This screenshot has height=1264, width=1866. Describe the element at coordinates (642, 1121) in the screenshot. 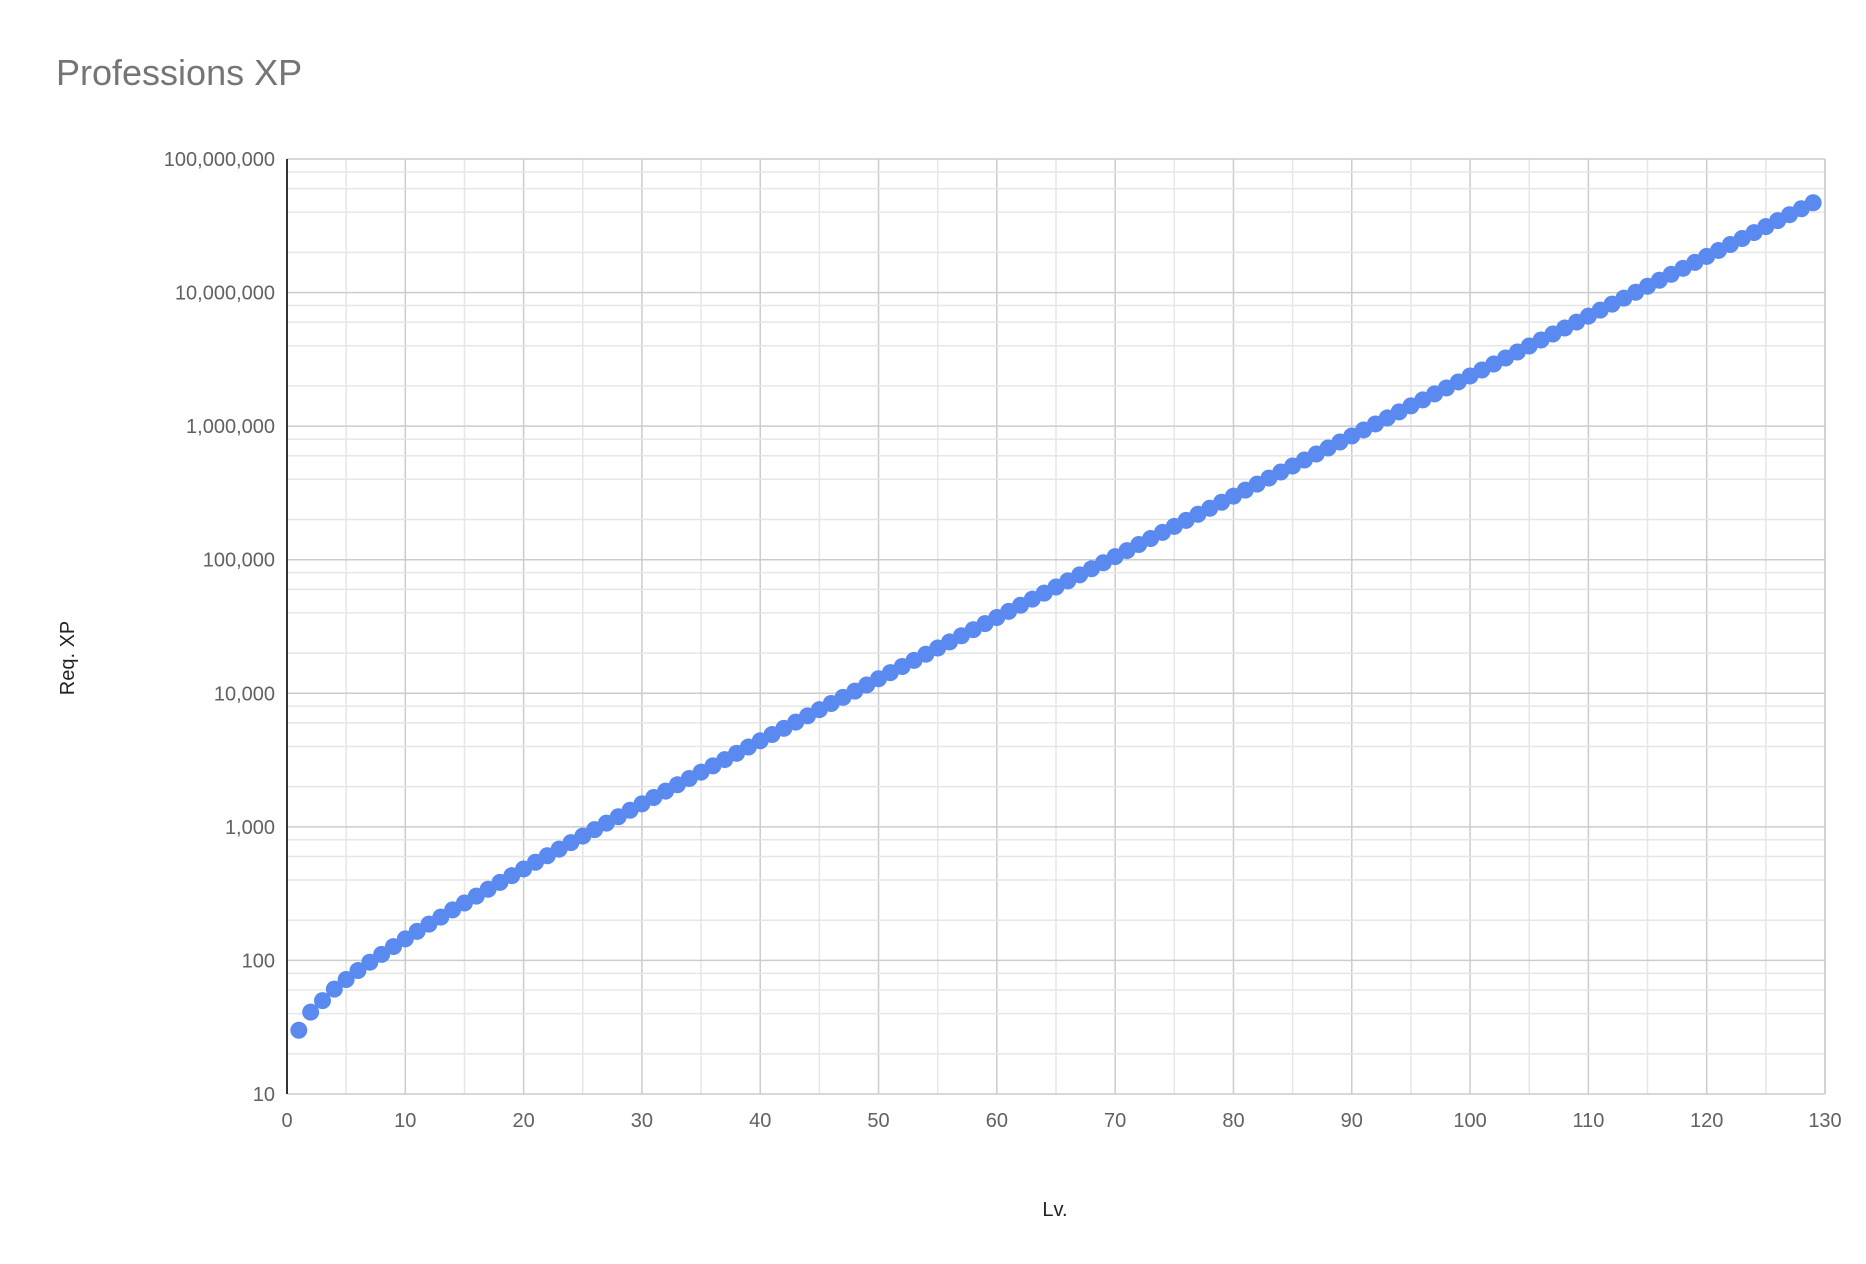

I see `x-tick-label: 30` at that location.